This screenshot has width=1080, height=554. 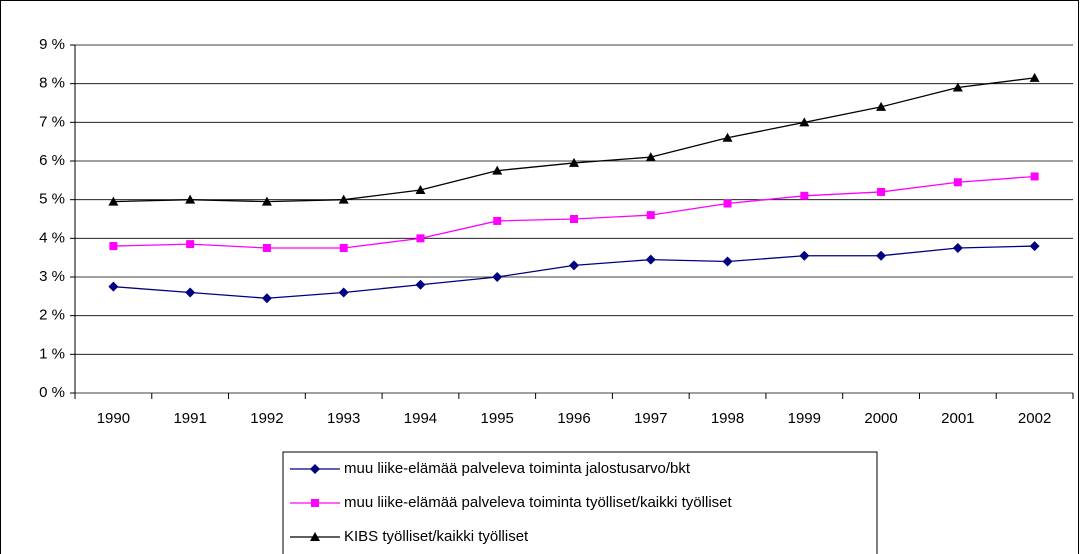 I want to click on x-tick-label: 1996, so click(x=573, y=418).